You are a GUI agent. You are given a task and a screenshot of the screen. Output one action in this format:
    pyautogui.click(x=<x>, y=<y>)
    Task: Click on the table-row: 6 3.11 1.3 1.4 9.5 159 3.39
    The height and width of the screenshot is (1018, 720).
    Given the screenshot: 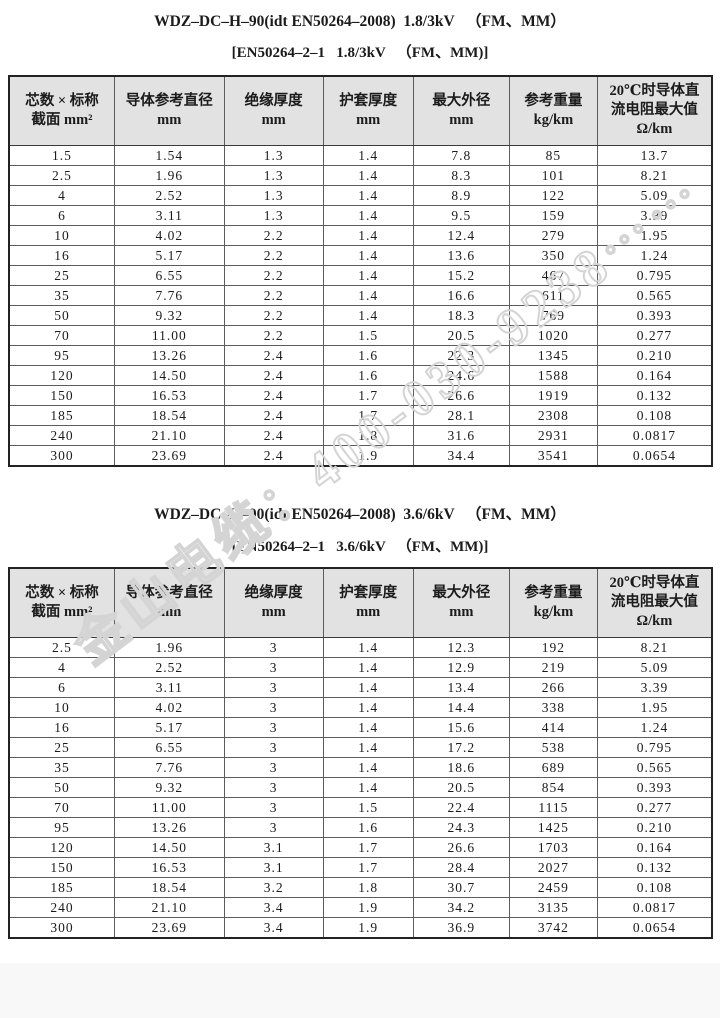 What is the action you would take?
    pyautogui.click(x=360, y=215)
    